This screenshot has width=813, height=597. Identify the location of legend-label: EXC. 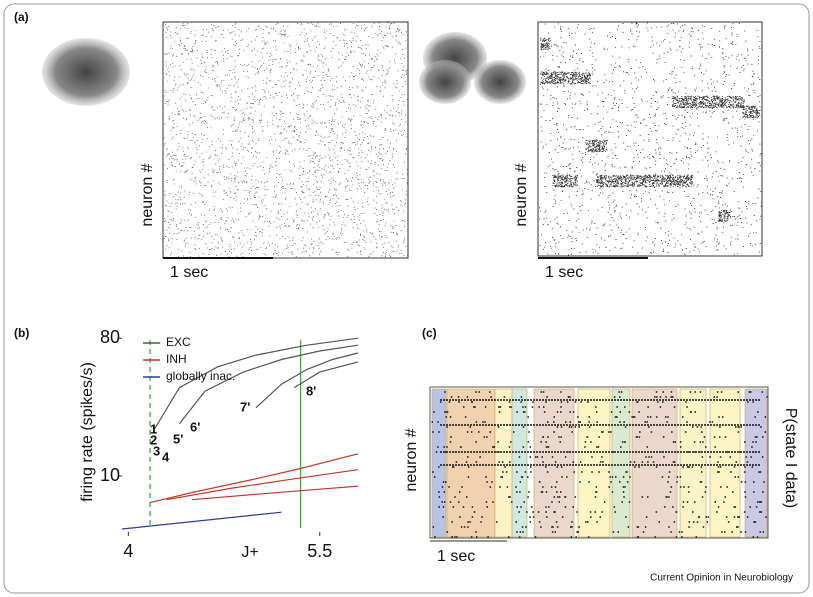
(178, 342).